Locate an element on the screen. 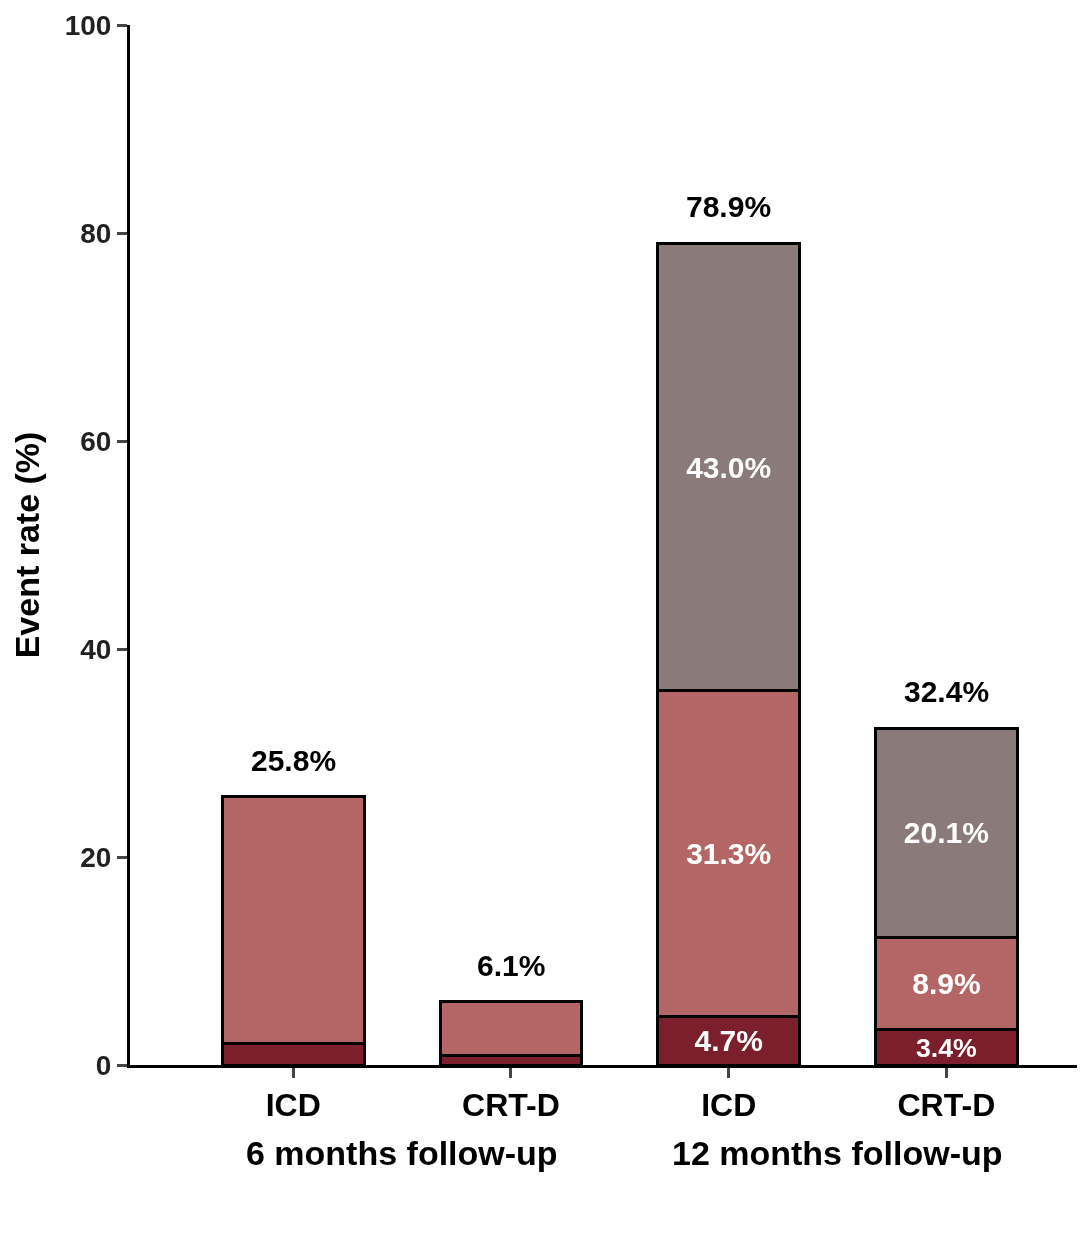 The width and height of the screenshot is (1087, 1235). y-tick-label: 60 is located at coordinates (96, 441).